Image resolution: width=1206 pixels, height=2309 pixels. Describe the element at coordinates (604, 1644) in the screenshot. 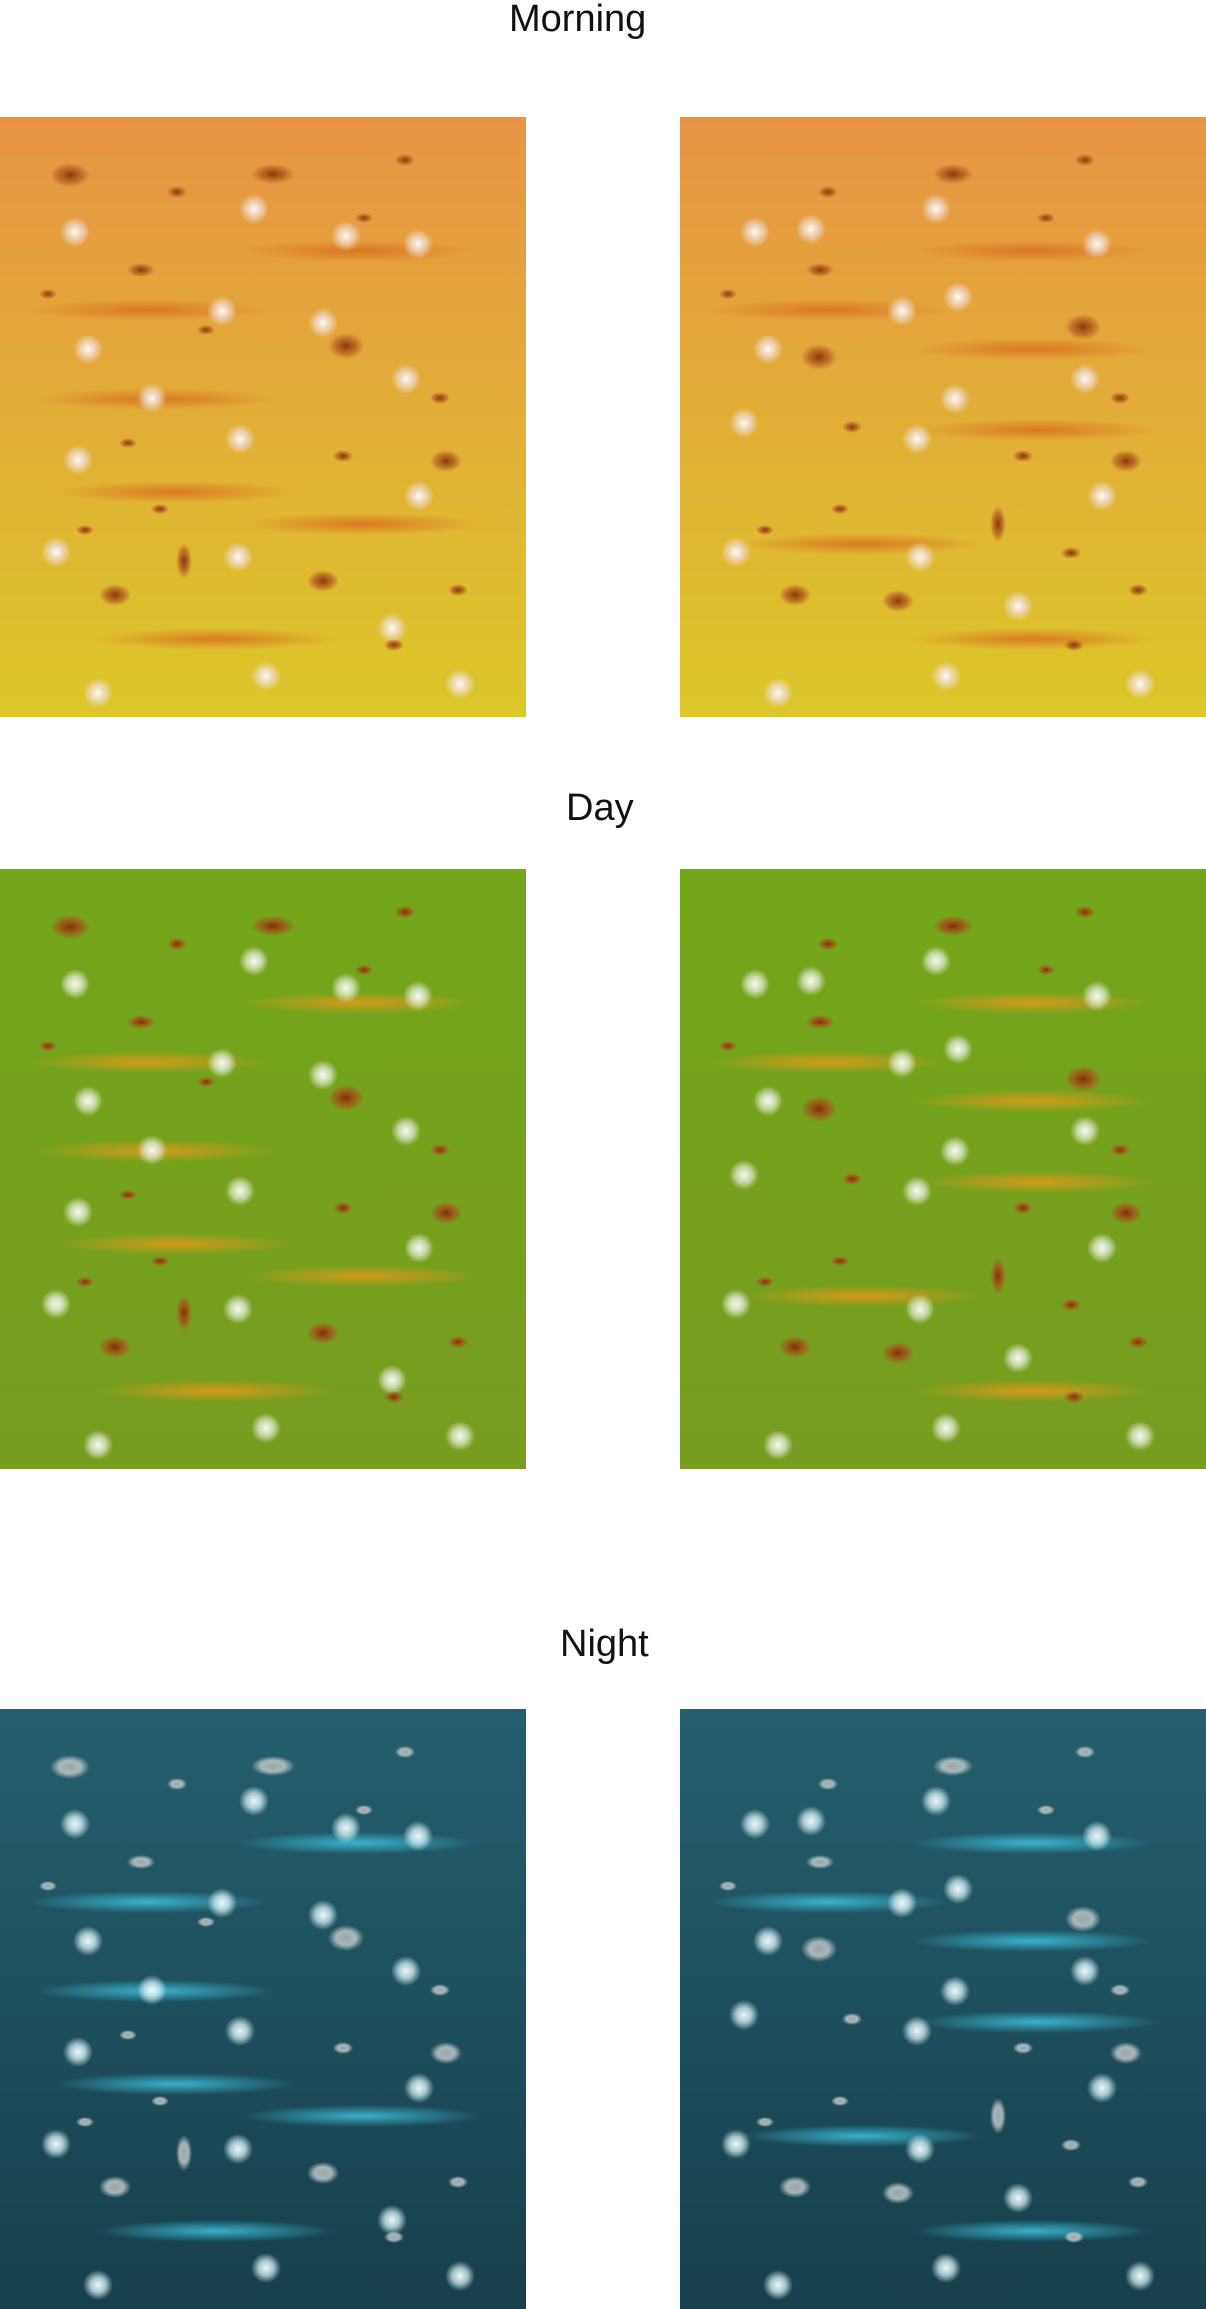

I see `night-title: Night` at that location.